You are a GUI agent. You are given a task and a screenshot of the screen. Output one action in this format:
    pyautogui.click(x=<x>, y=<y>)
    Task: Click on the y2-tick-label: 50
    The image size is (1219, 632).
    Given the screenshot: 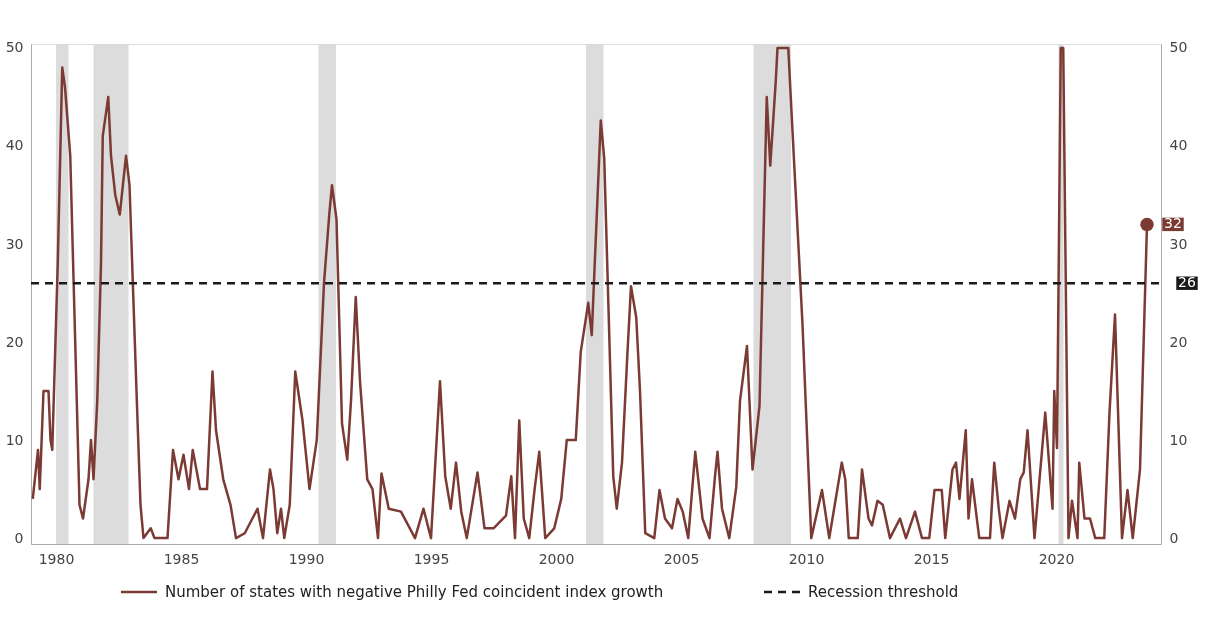 What is the action you would take?
    pyautogui.click(x=1178, y=47)
    